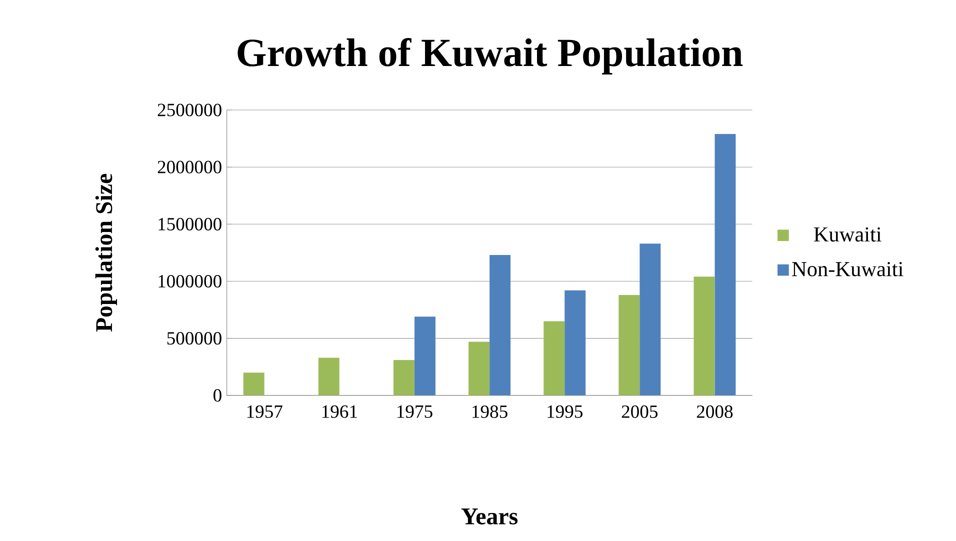 The height and width of the screenshot is (541, 956). Describe the element at coordinates (339, 411) in the screenshot. I see `x-tick-label: 1961` at that location.